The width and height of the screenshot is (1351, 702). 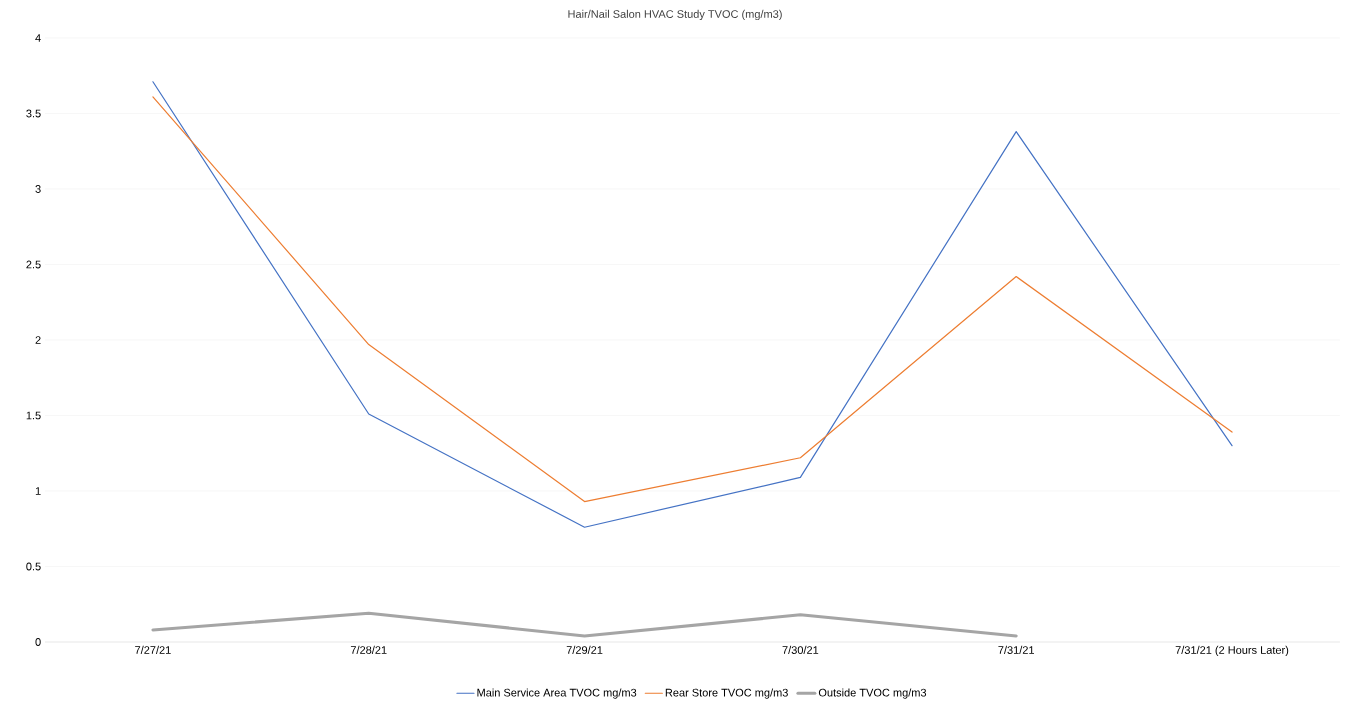 What do you see at coordinates (872, 693) in the screenshot?
I see `legend-label: Outside TVOC mg/m3` at bounding box center [872, 693].